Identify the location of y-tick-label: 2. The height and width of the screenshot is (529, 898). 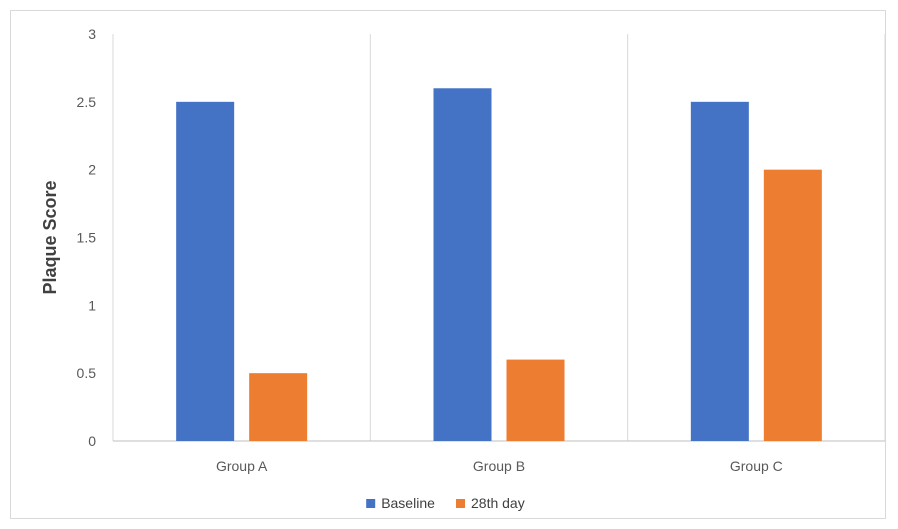
(92, 170).